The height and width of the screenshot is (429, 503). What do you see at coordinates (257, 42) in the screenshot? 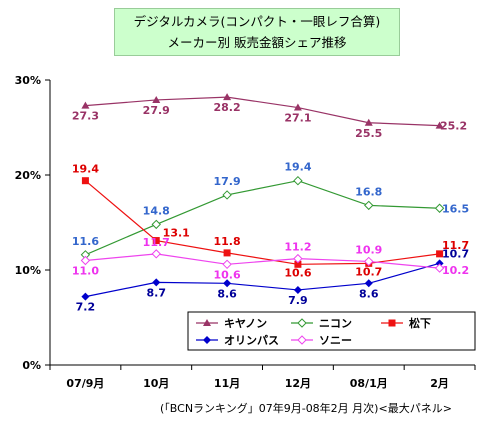
I see `chart-title-line2: メーカー別 販売金額シェア推移` at bounding box center [257, 42].